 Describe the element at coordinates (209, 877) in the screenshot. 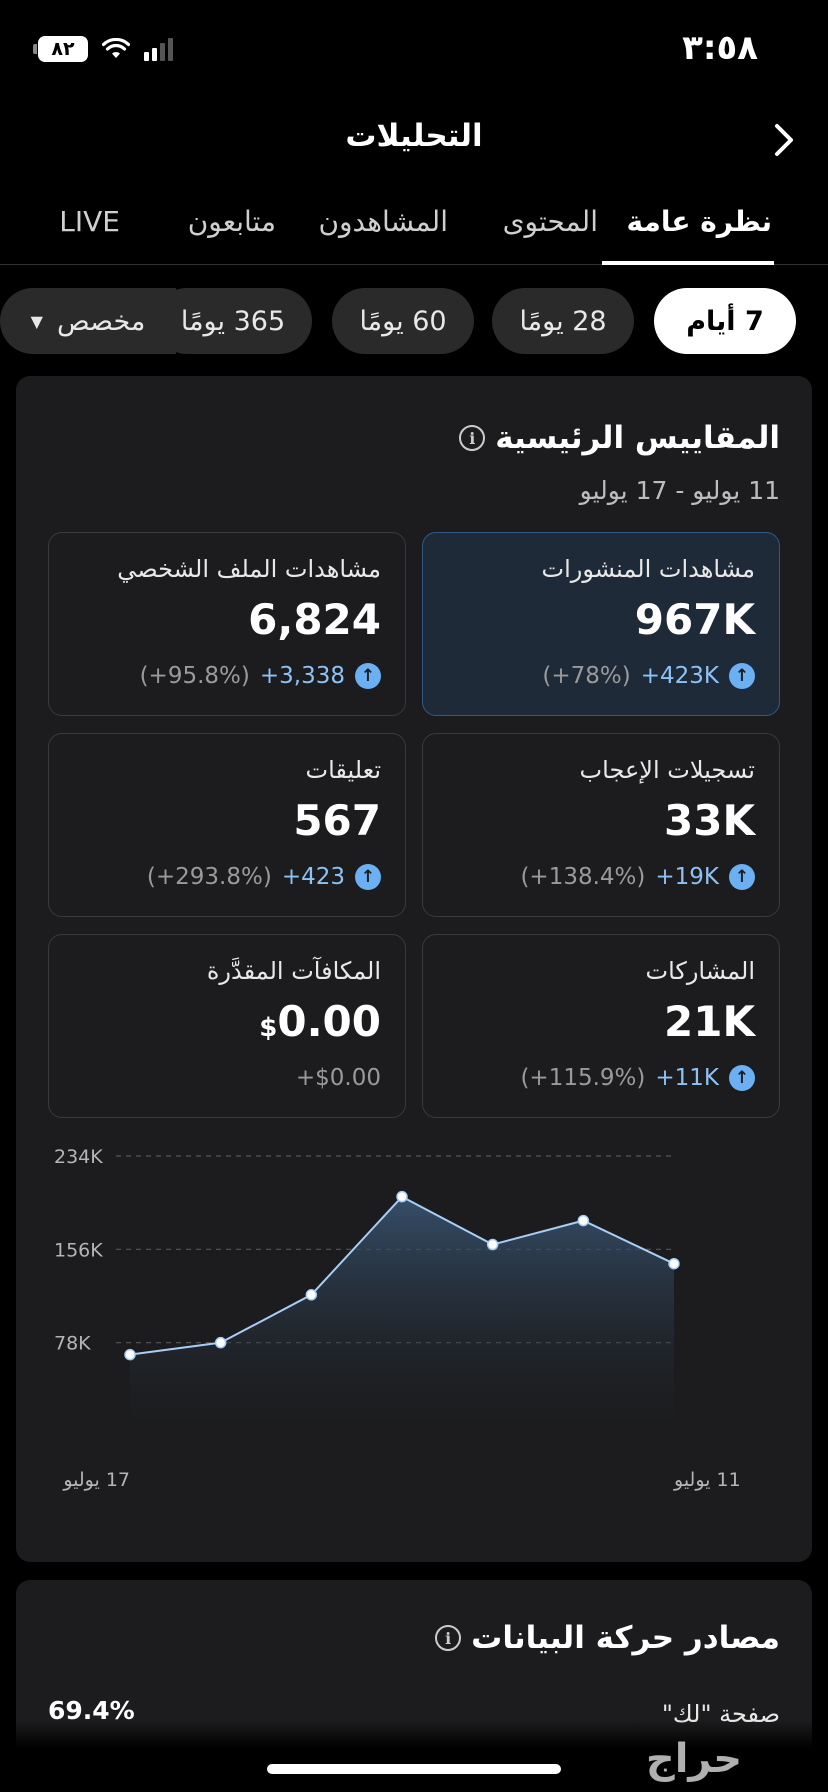

I see `change-percent: (+293.8%)` at that location.